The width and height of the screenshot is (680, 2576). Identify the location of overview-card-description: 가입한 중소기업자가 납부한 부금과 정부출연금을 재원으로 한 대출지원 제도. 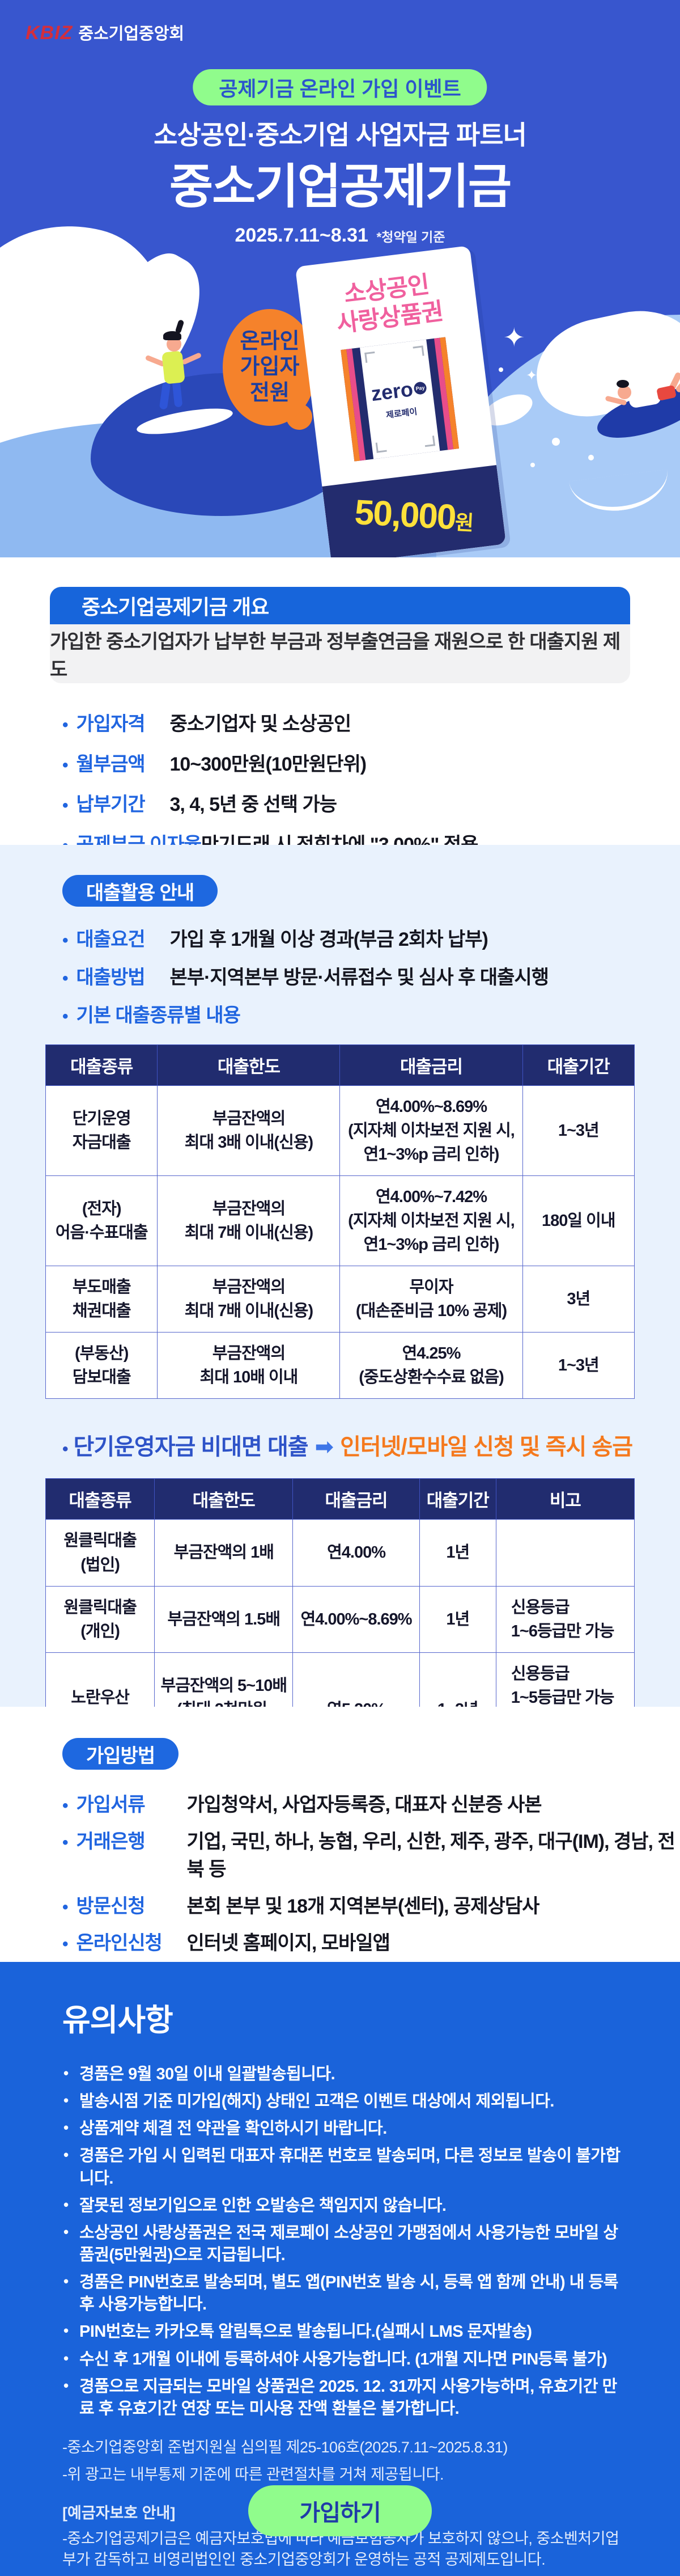
(340, 653).